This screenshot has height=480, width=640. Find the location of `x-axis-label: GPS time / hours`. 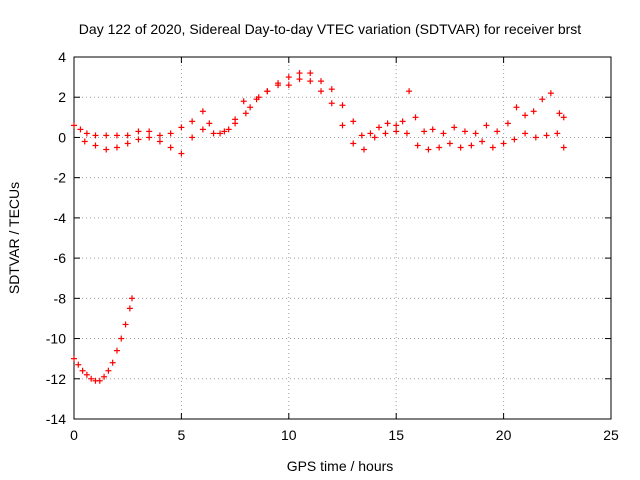

x-axis-label: GPS time / hours is located at coordinates (340, 466).